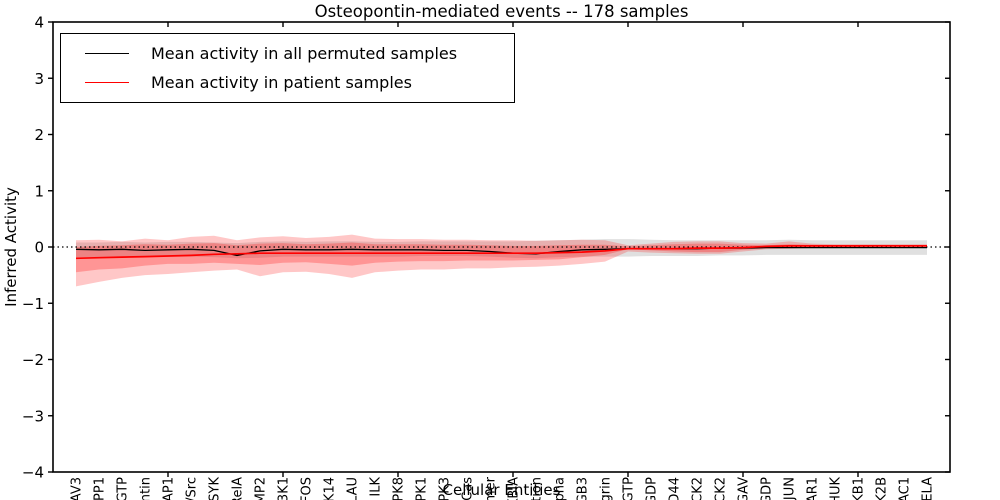  I want to click on x-tick-label: alphaV/beta3 Integrin/Osteopontin, so click(146, 488).